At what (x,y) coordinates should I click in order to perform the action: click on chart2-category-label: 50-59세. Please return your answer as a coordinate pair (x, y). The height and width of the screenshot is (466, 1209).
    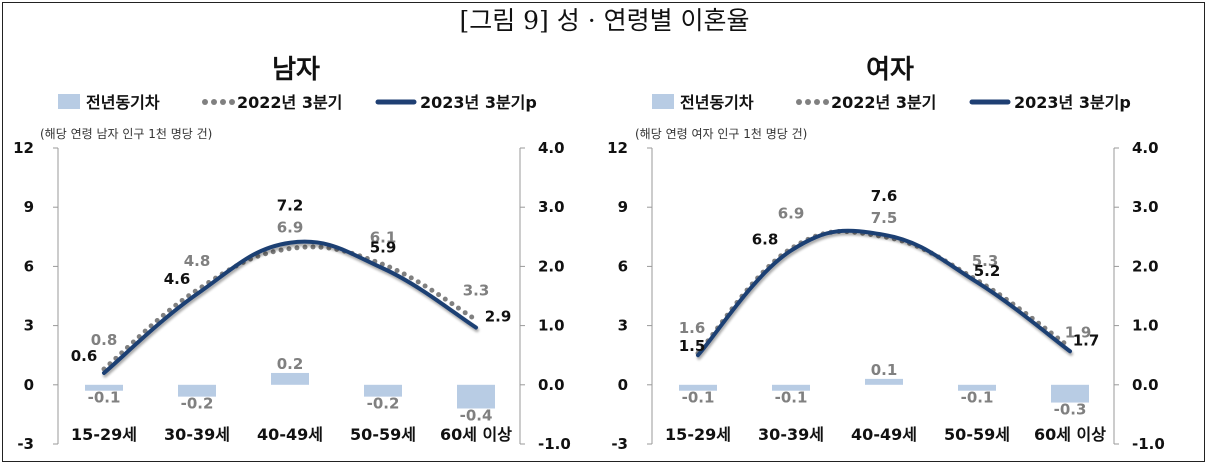
    Looking at the image, I should click on (977, 434).